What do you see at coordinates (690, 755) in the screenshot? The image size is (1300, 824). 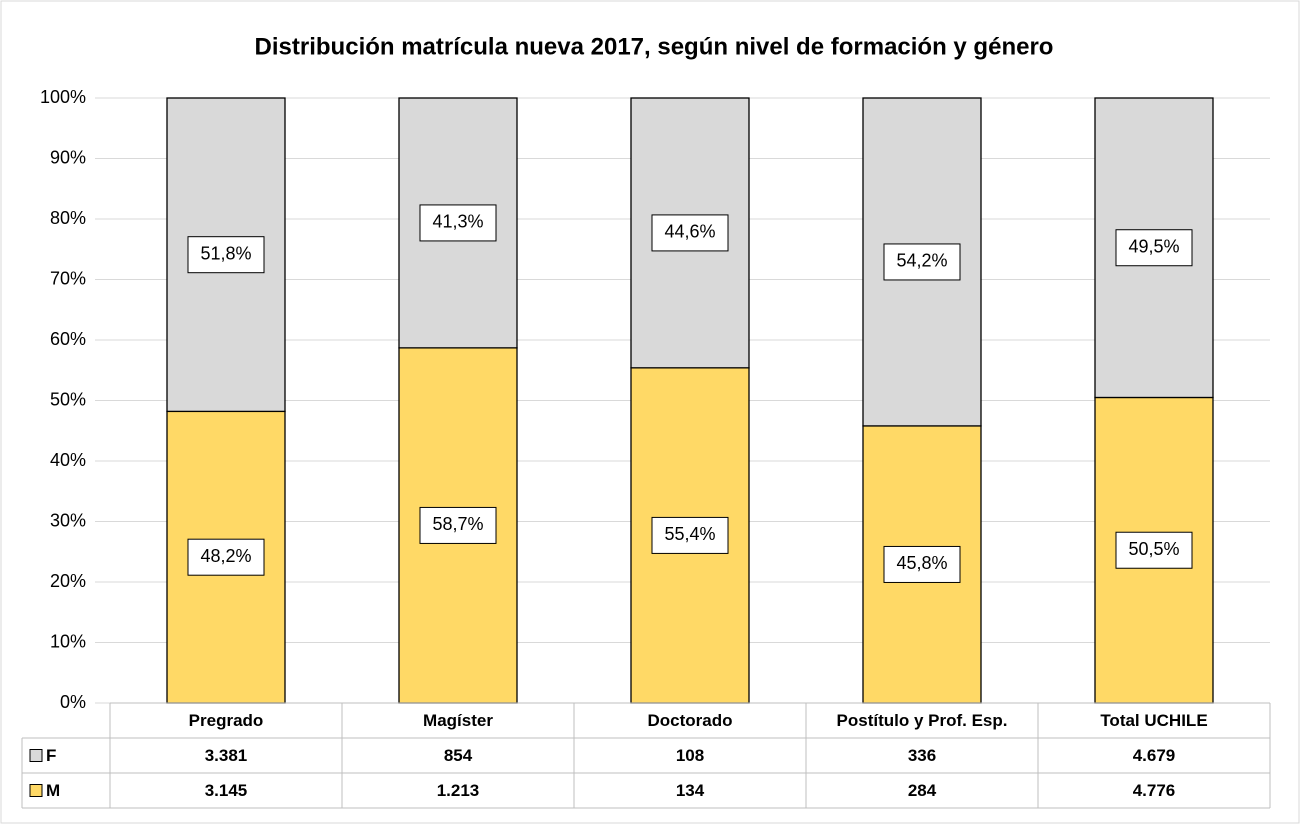 I see `table-count: 108` at bounding box center [690, 755].